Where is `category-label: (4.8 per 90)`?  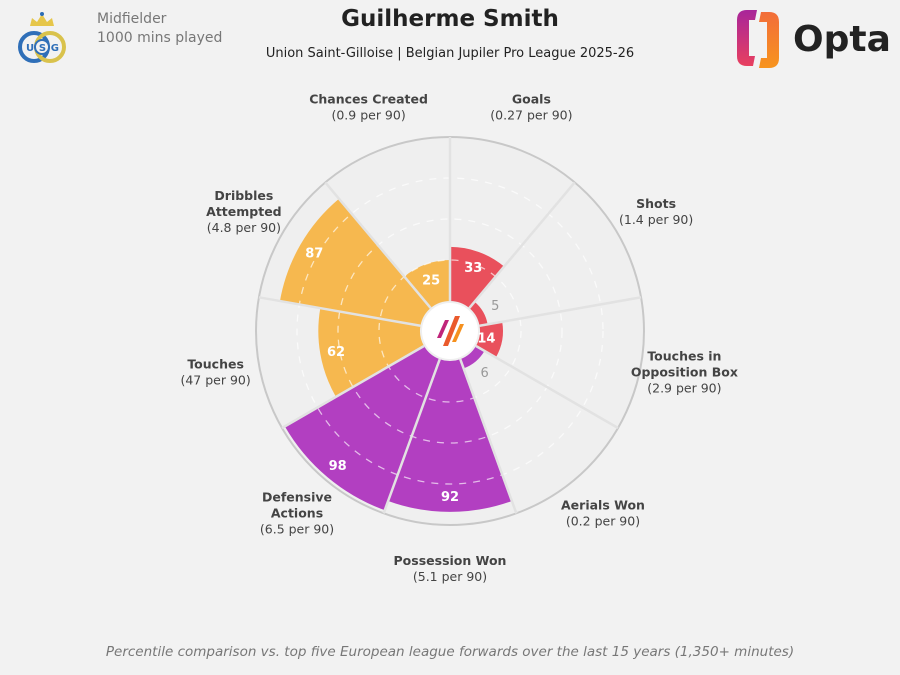 category-label: (4.8 per 90) is located at coordinates (244, 227).